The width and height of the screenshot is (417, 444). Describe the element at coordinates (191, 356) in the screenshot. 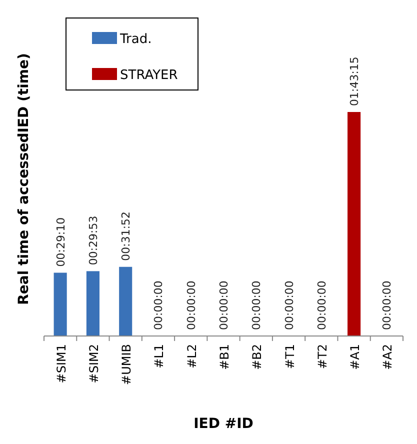

I see `x-tick-label: #L2` at that location.